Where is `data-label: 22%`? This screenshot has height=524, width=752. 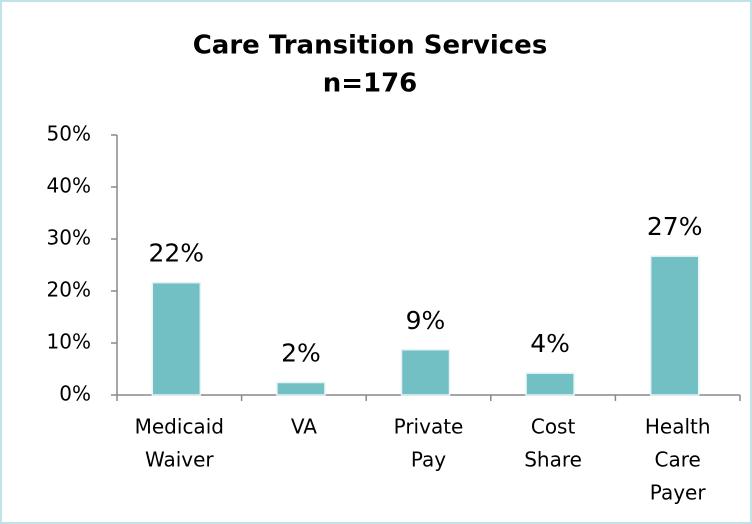
data-label: 22% is located at coordinates (177, 253).